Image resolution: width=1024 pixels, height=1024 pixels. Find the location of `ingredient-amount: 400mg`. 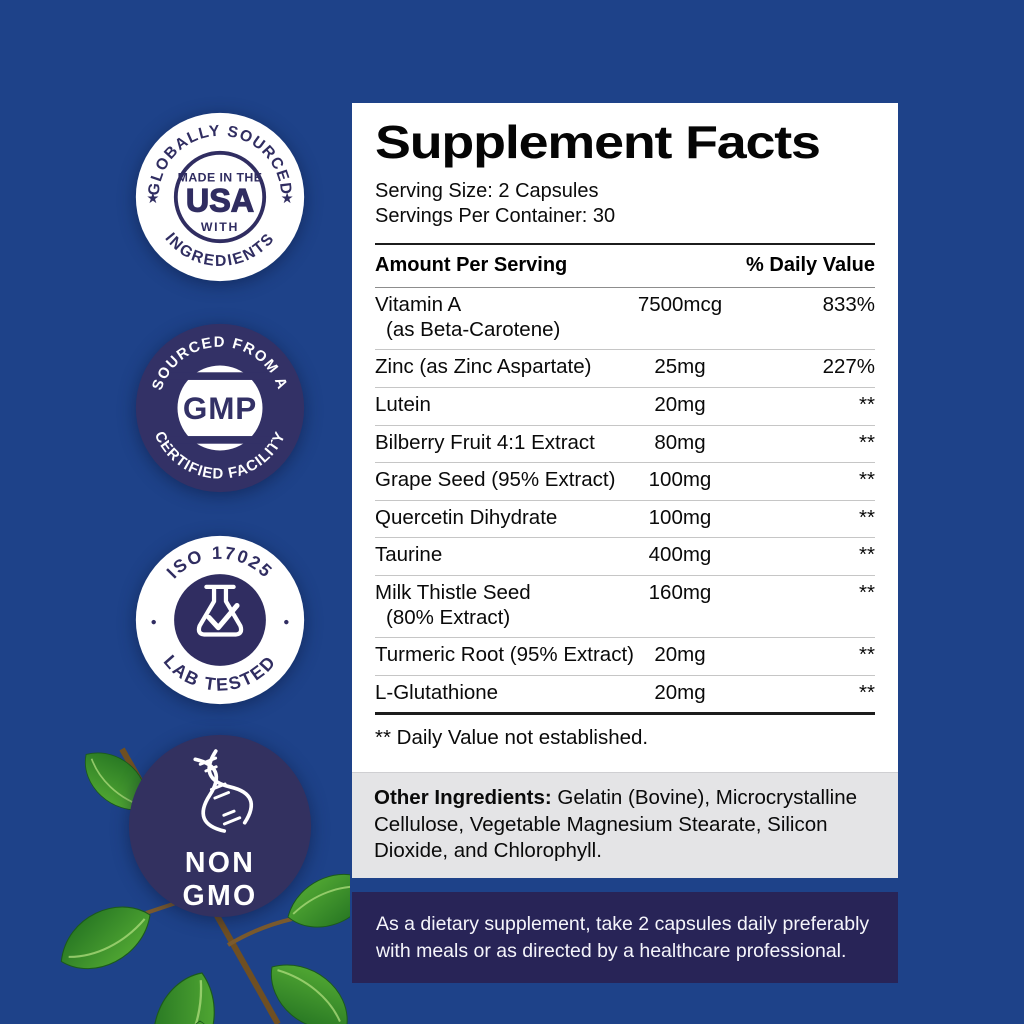

ingredient-amount: 400mg is located at coordinates (680, 555).